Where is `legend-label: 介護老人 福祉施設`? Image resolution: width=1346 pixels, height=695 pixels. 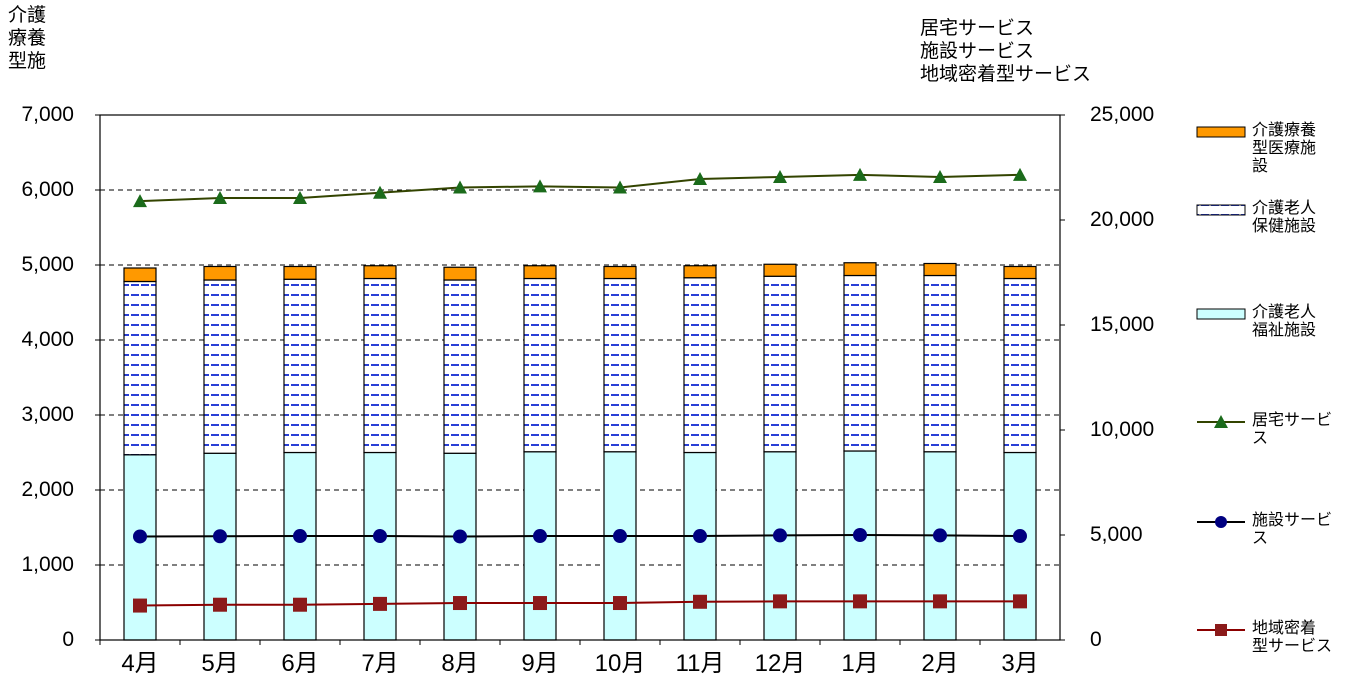 legend-label: 介護老人 福祉施設 is located at coordinates (1284, 321).